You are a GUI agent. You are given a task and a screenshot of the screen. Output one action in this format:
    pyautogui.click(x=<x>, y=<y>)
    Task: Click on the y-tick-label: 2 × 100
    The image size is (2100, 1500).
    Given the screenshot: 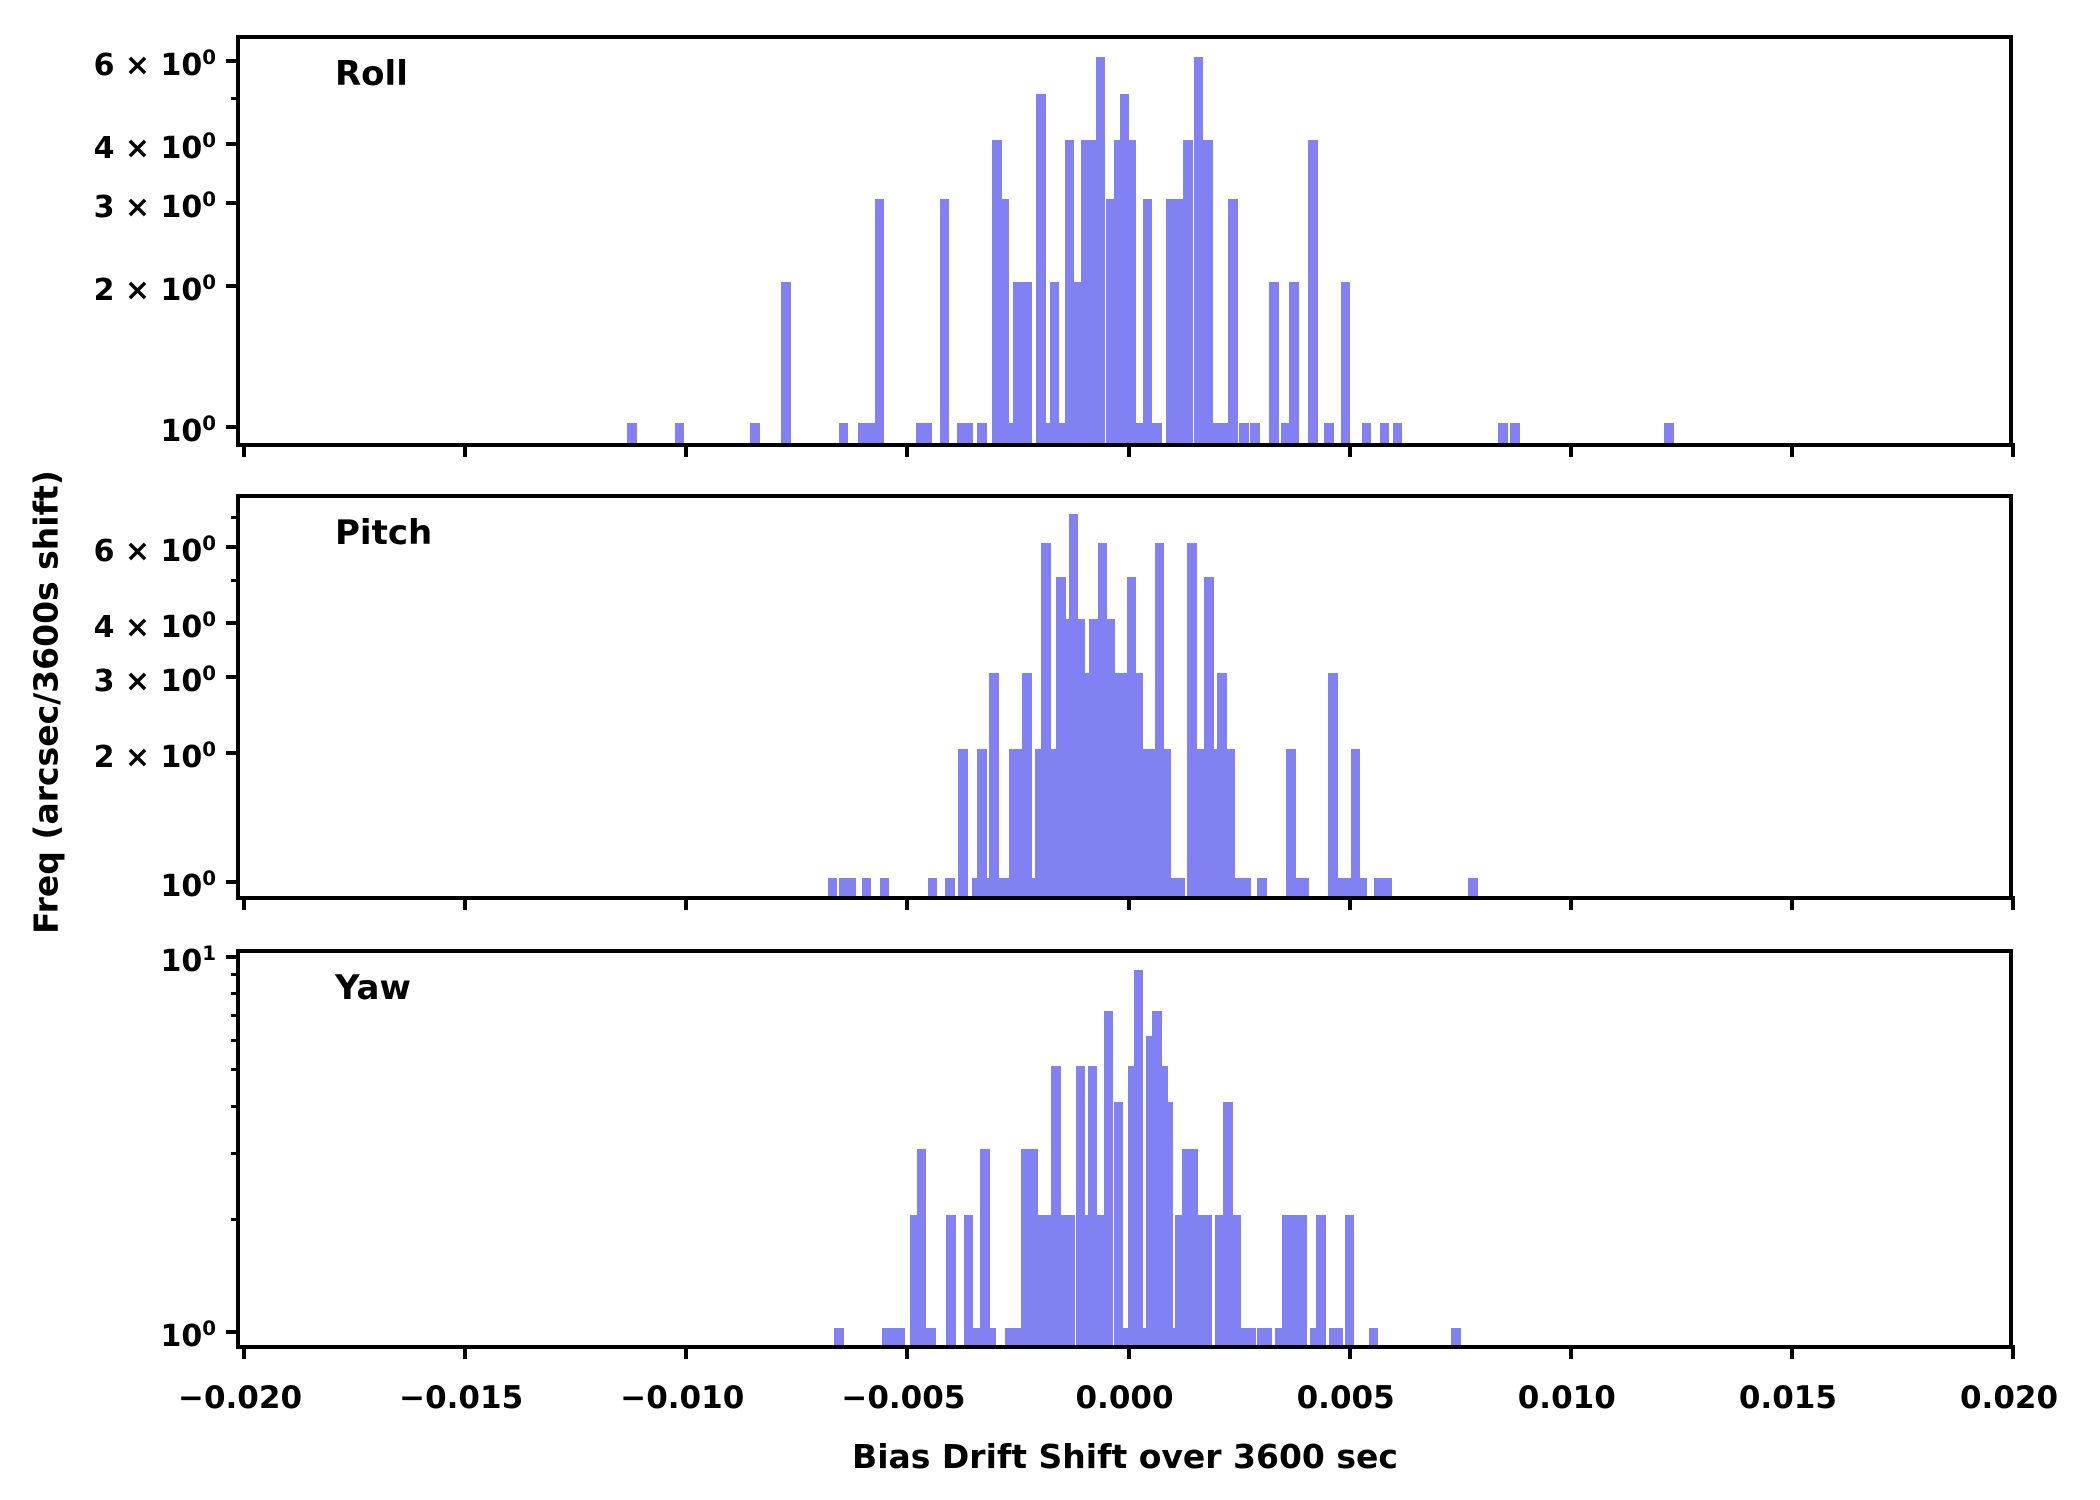 What is the action you would take?
    pyautogui.click(x=154, y=756)
    